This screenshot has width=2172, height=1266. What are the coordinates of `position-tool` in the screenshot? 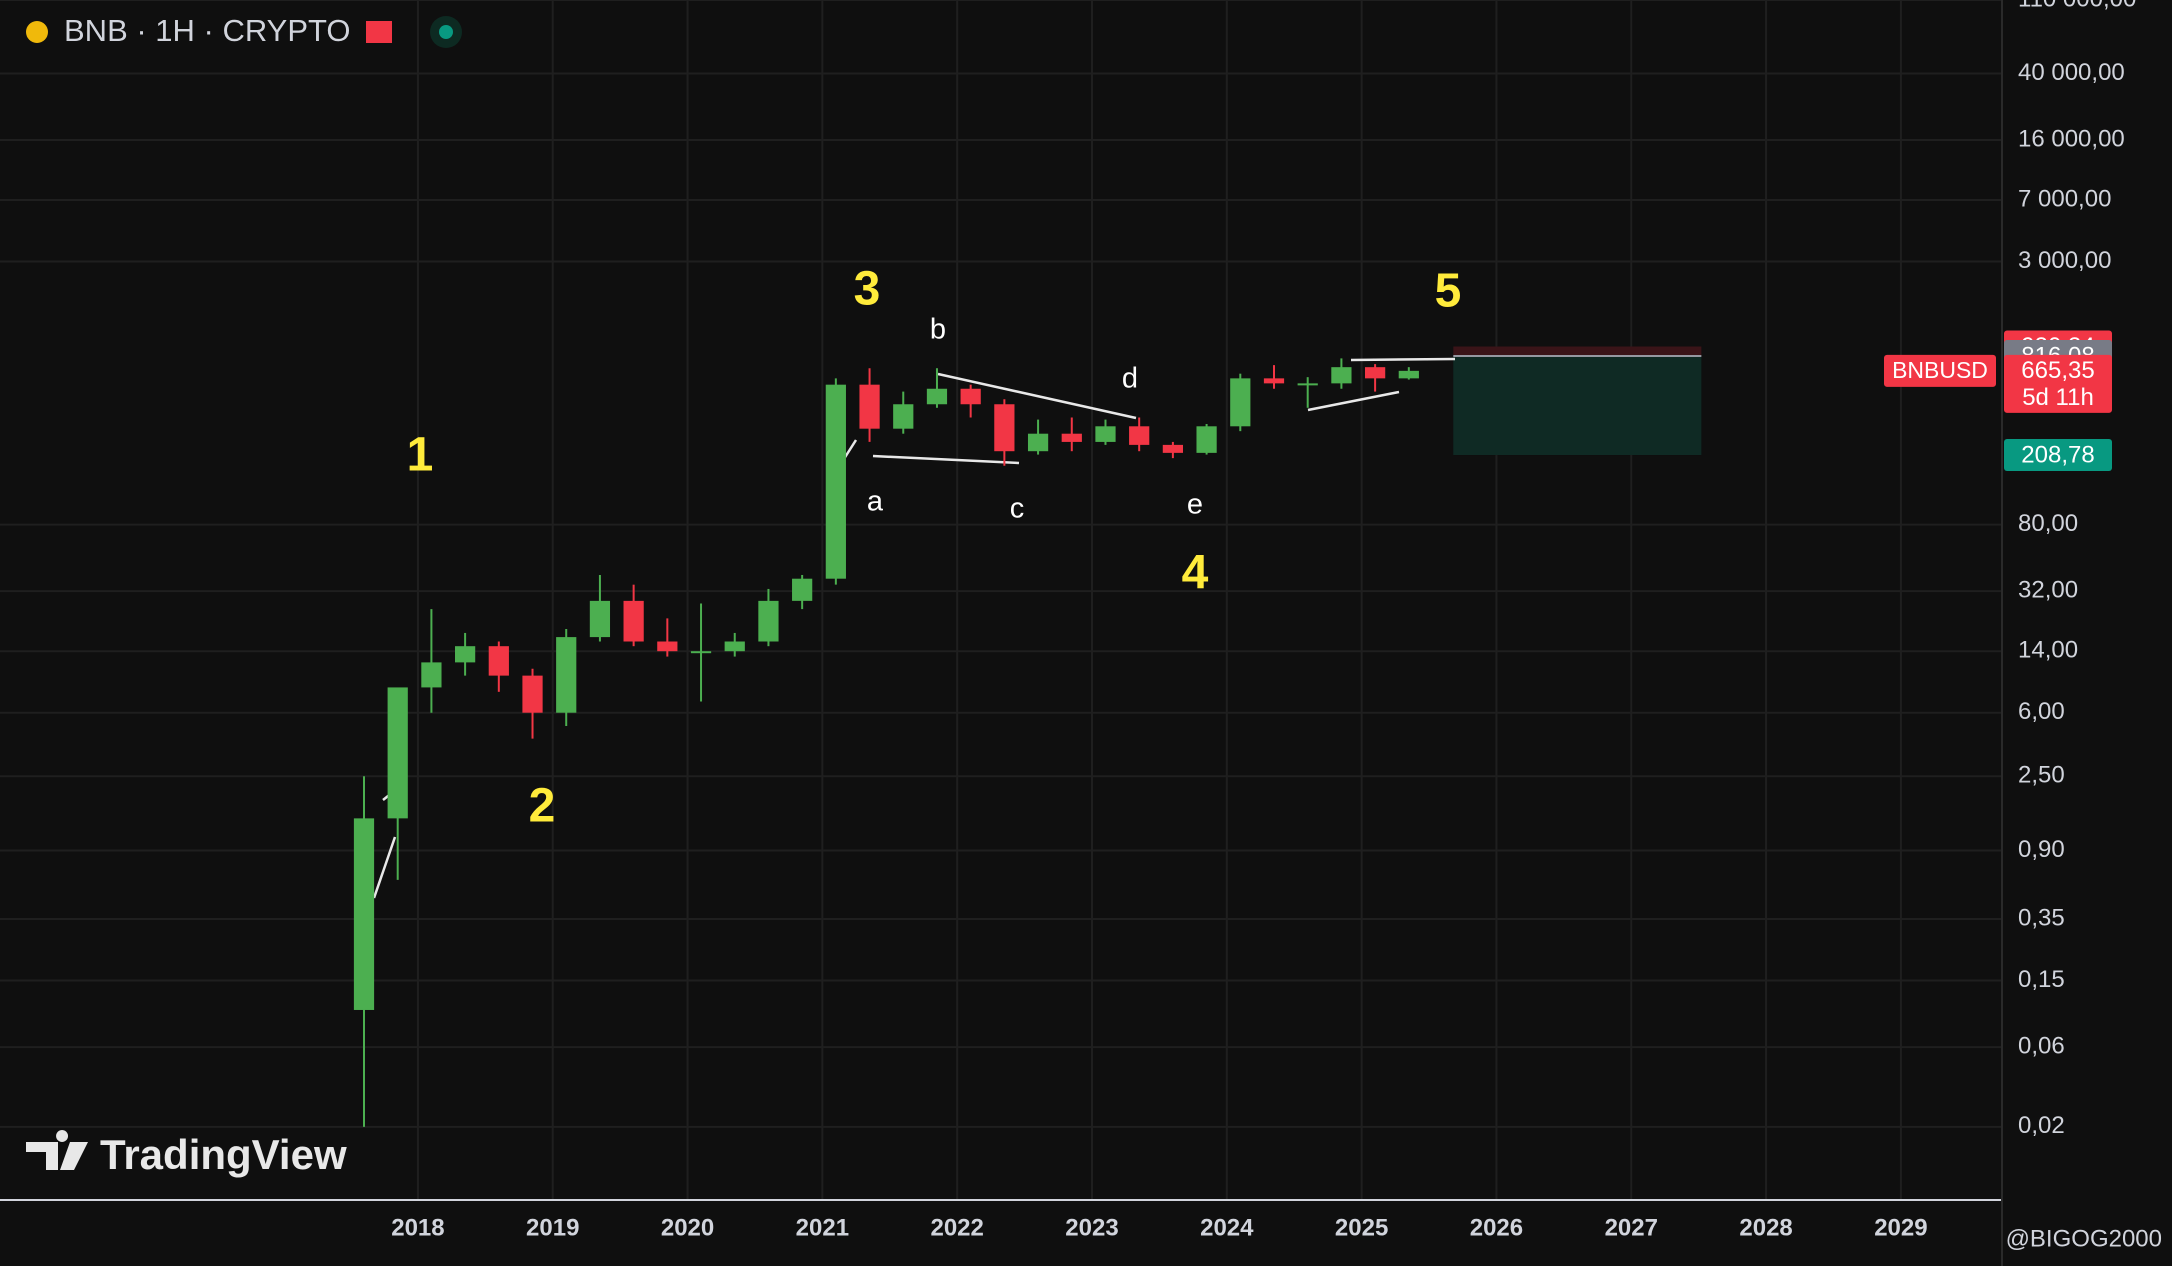 It's located at (1577, 401).